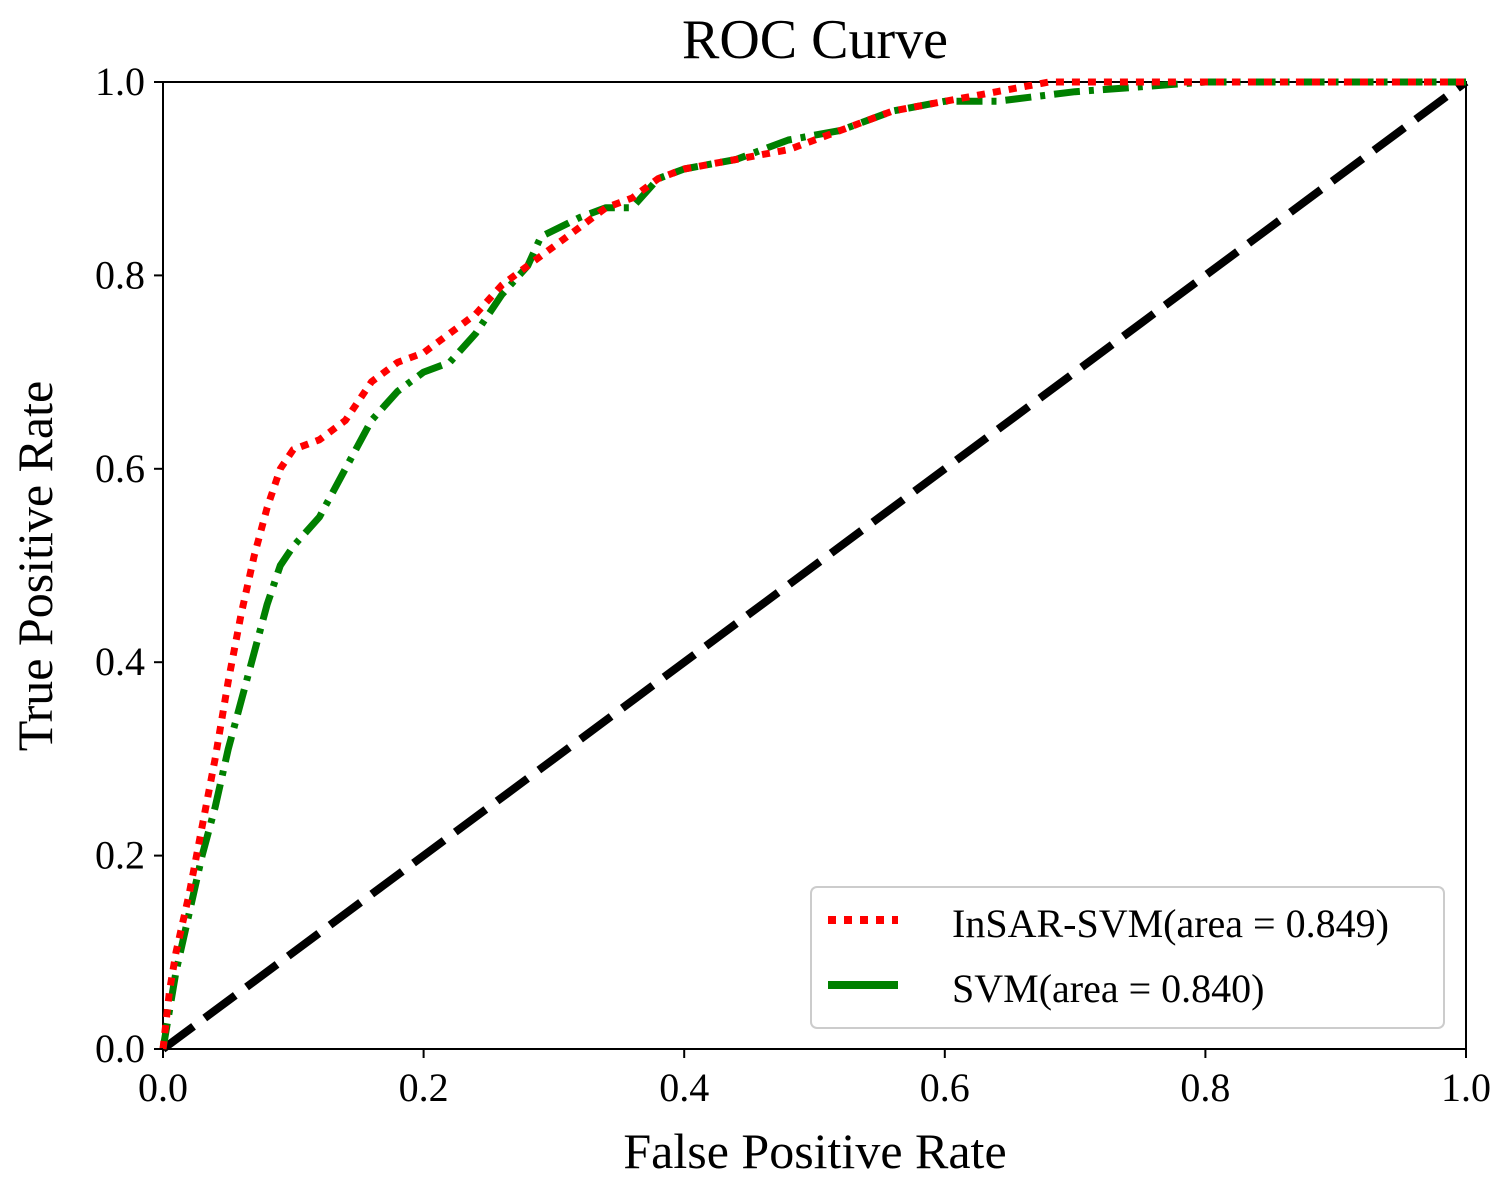  I want to click on y-tick-label: 0.0, so click(120, 1048).